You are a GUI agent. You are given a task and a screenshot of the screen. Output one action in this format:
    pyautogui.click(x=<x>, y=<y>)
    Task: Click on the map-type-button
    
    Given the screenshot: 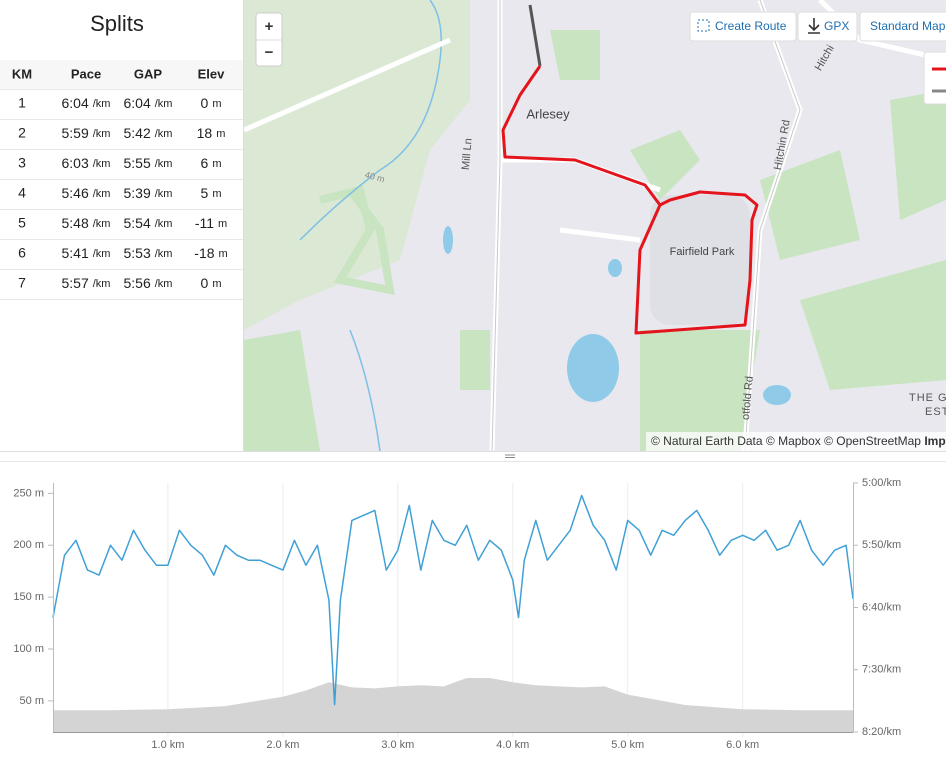 What is the action you would take?
    pyautogui.click(x=902, y=26)
    